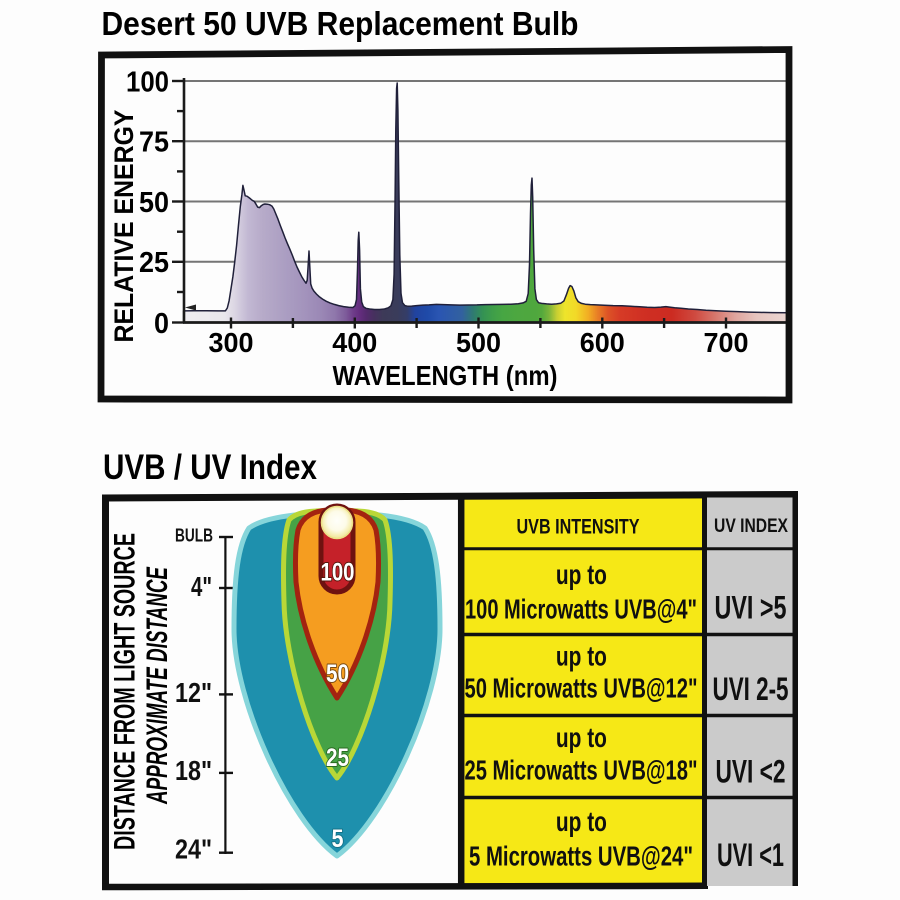  I want to click on svg-text: UVB / UV Index, so click(210, 467).